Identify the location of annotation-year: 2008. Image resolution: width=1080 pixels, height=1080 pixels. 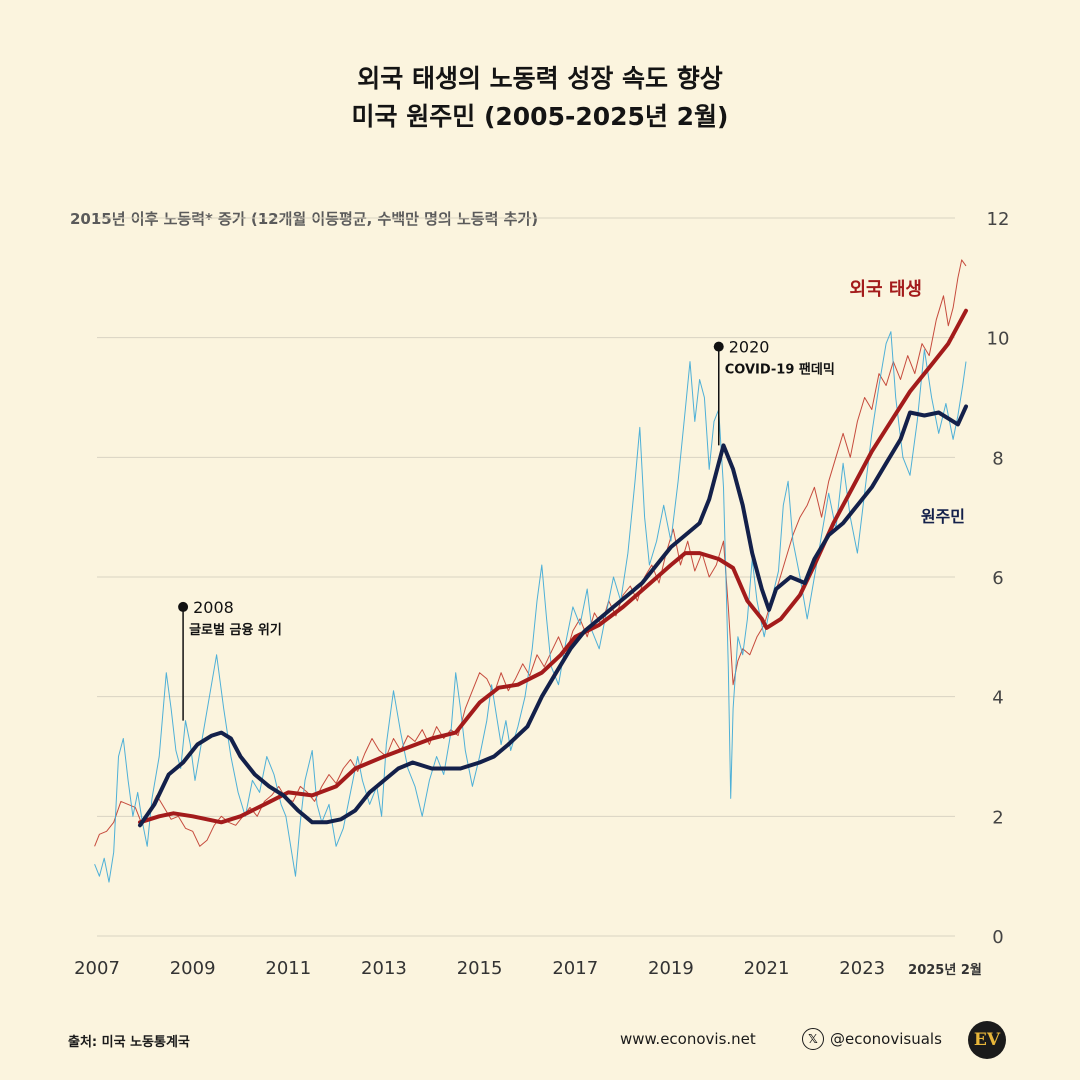
(213, 607).